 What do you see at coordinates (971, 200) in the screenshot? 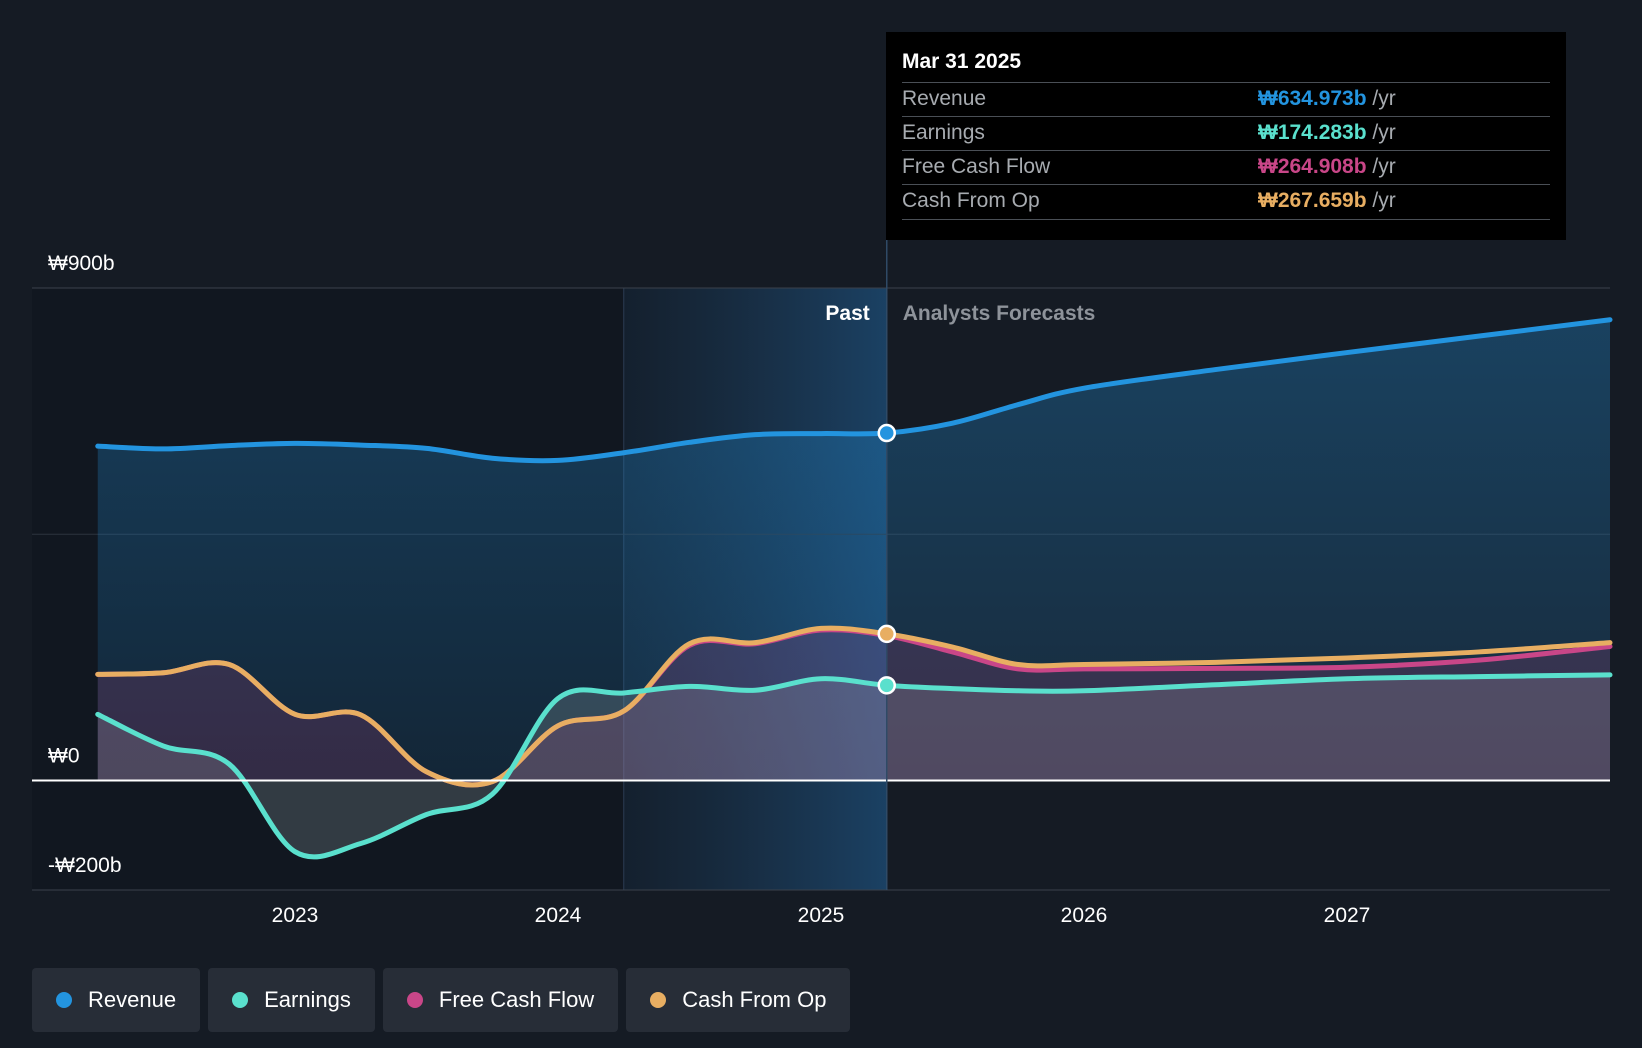
I see `tooltip-label: Cash From Op` at bounding box center [971, 200].